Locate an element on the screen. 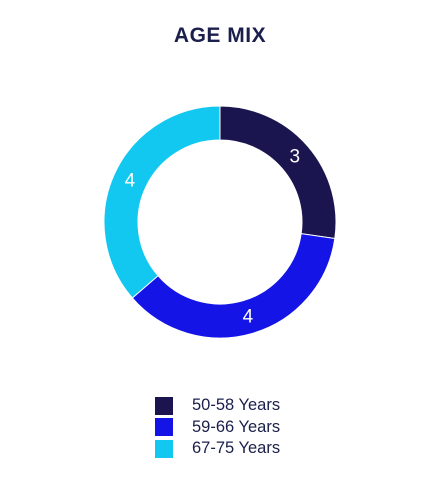 The height and width of the screenshot is (500, 440). legend: 50-58 Years 59-66 Years 67-75 Years is located at coordinates (217, 427).